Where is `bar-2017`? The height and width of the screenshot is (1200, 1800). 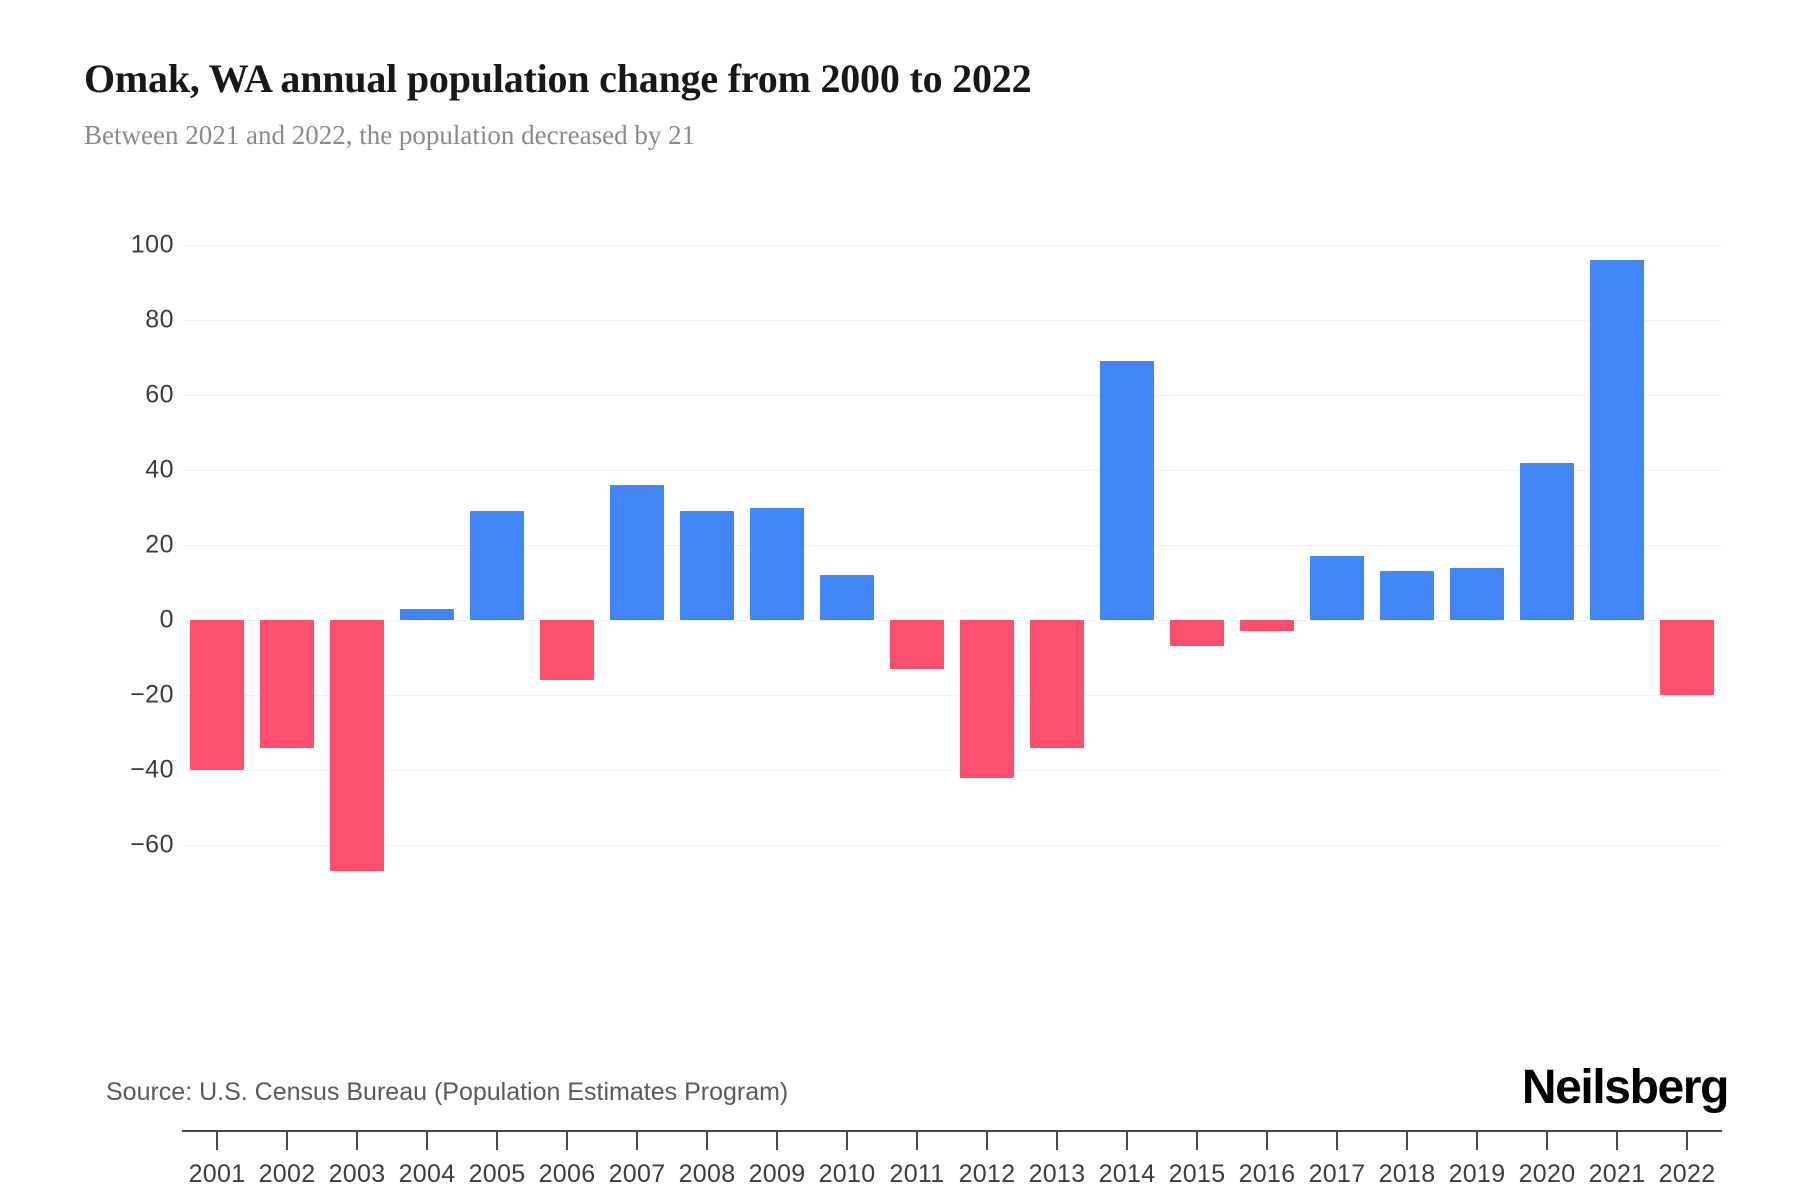 bar-2017 is located at coordinates (1337, 588).